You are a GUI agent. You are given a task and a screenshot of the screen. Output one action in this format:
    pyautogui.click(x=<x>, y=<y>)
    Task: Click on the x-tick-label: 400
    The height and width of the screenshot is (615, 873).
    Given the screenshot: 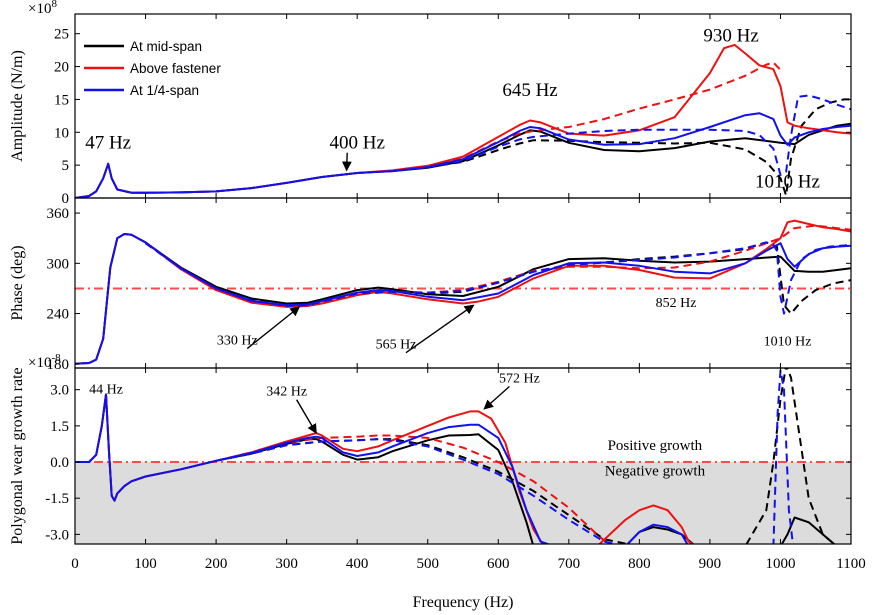 What is the action you would take?
    pyautogui.click(x=357, y=564)
    